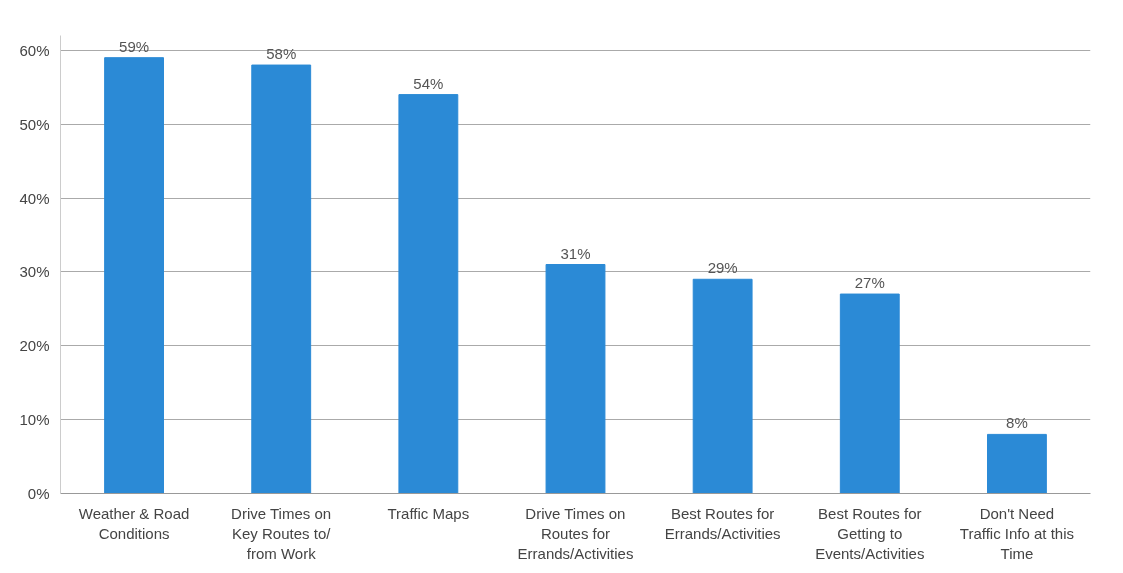 The width and height of the screenshot is (1123, 573). I want to click on y-tick-label: 20%, so click(34, 346).